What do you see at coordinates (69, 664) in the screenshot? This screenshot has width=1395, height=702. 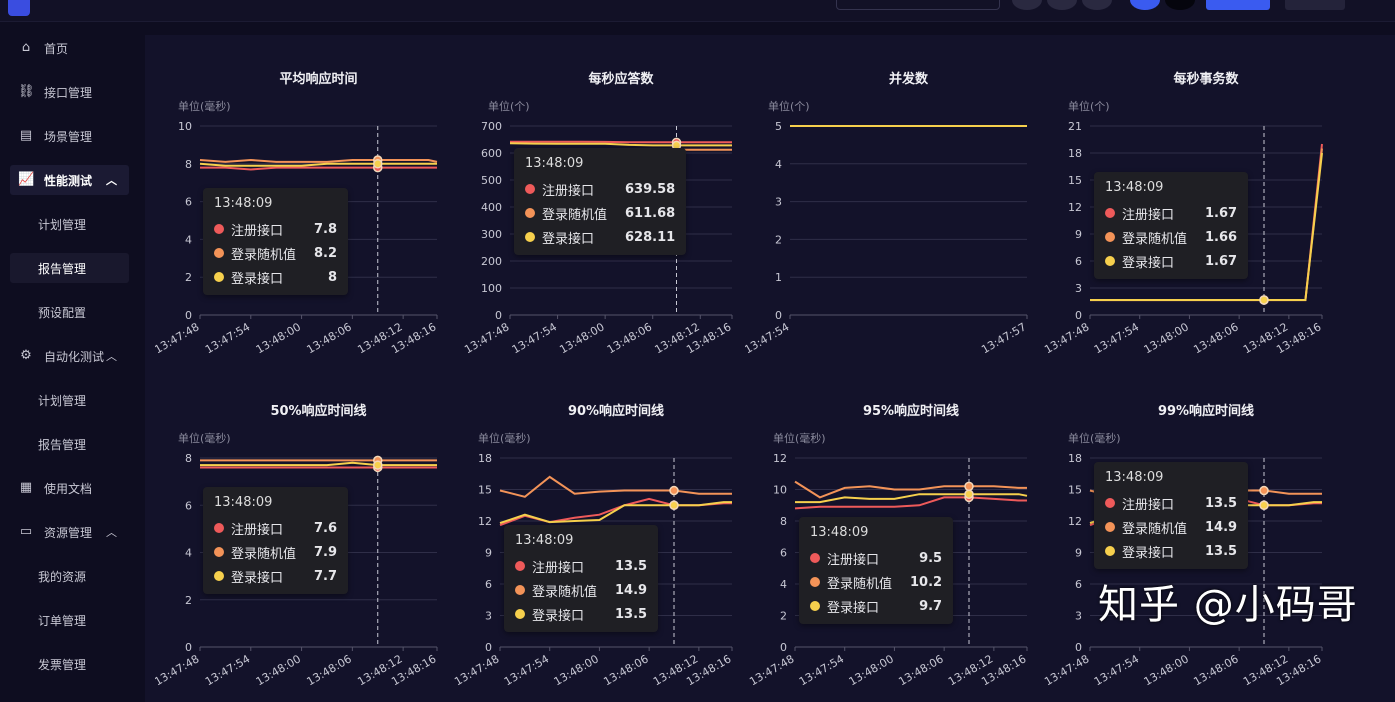 I see `sidebar-item: 发票管理` at bounding box center [69, 664].